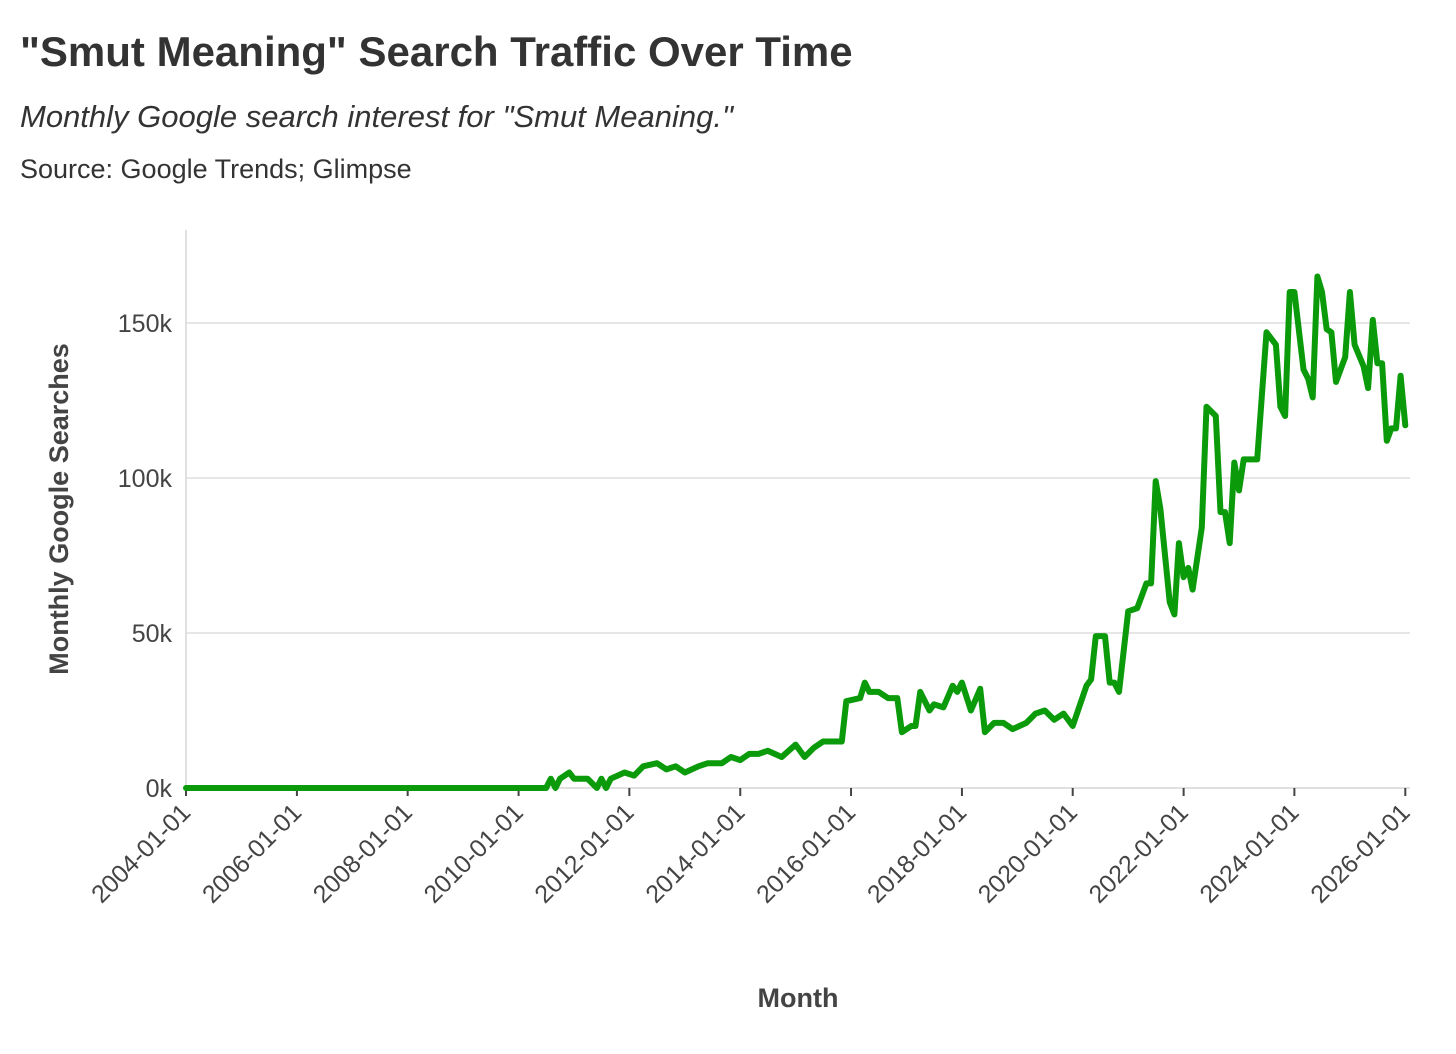 Image resolution: width=1456 pixels, height=1054 pixels. What do you see at coordinates (1028, 853) in the screenshot?
I see `x-tick-label: 2020-01-01` at bounding box center [1028, 853].